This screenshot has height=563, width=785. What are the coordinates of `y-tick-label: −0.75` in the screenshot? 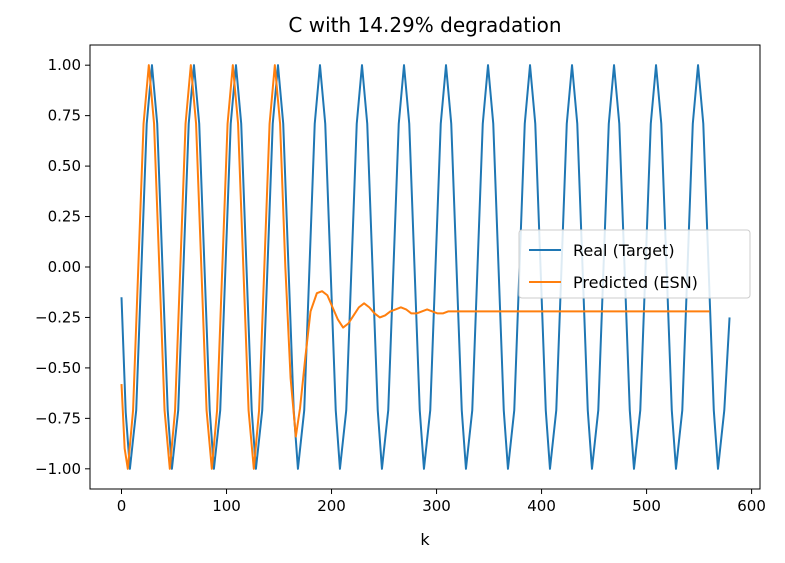 It's located at (58, 418).